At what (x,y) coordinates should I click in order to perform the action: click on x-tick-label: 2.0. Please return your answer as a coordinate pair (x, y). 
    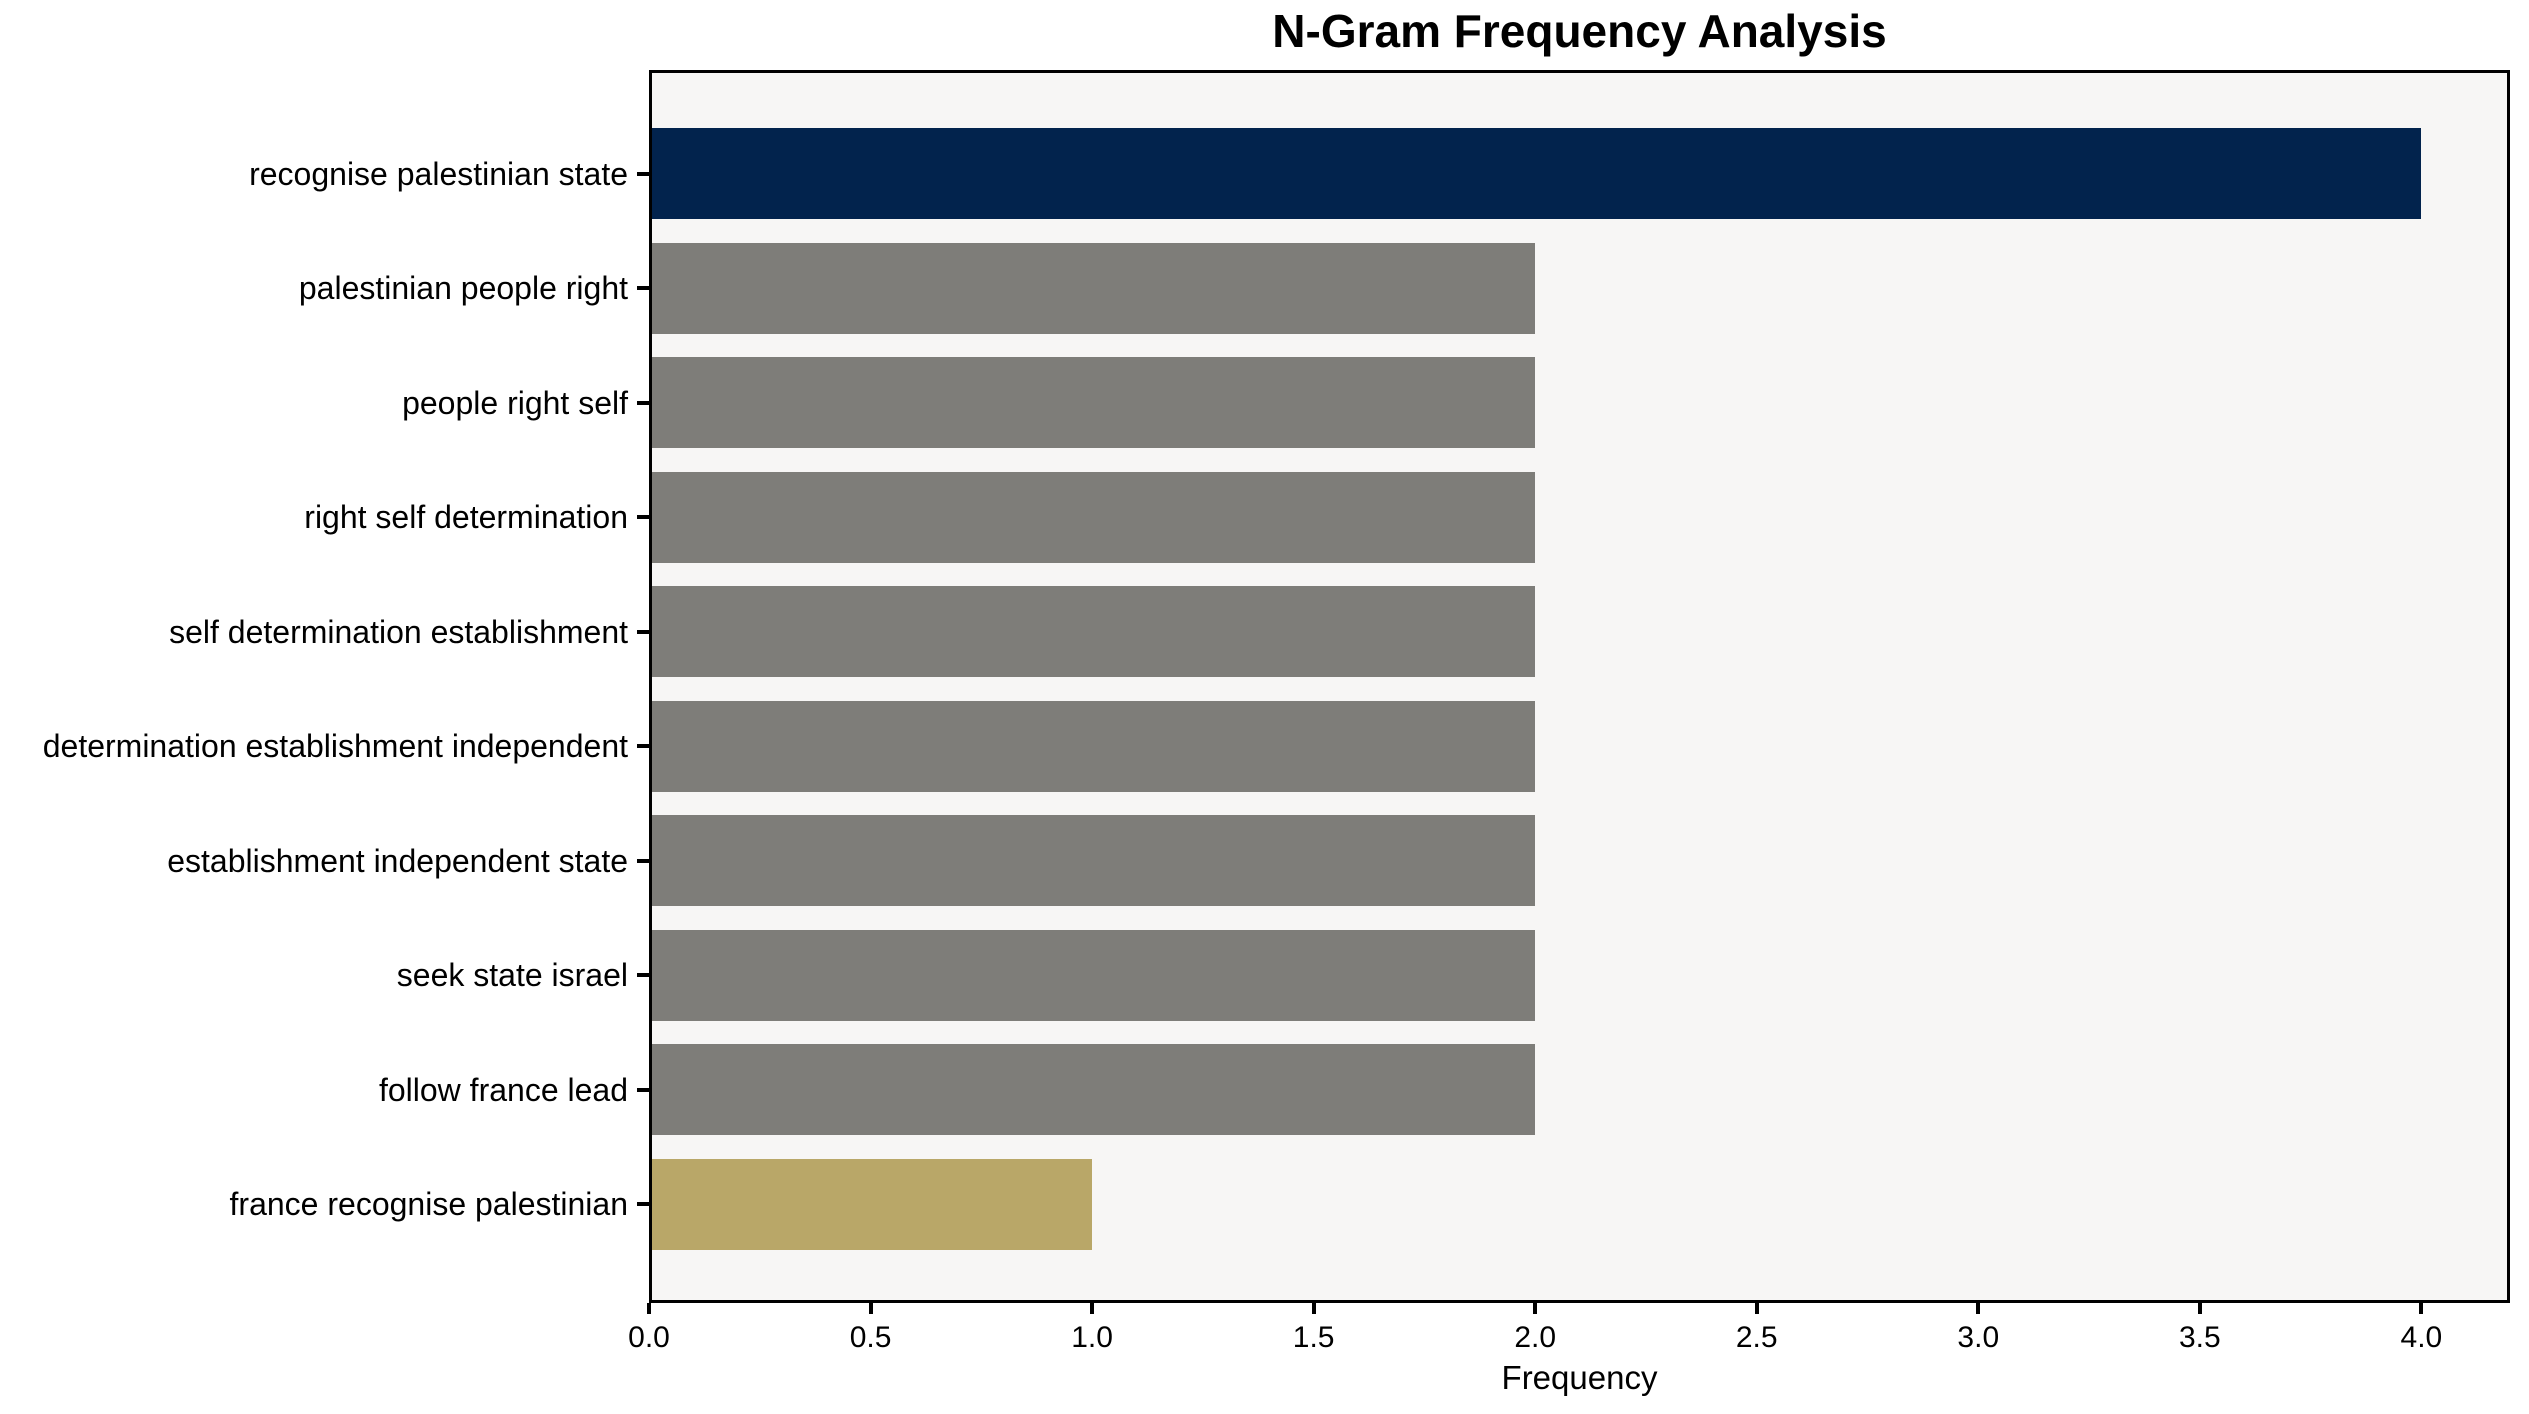
    Looking at the image, I should click on (1535, 1337).